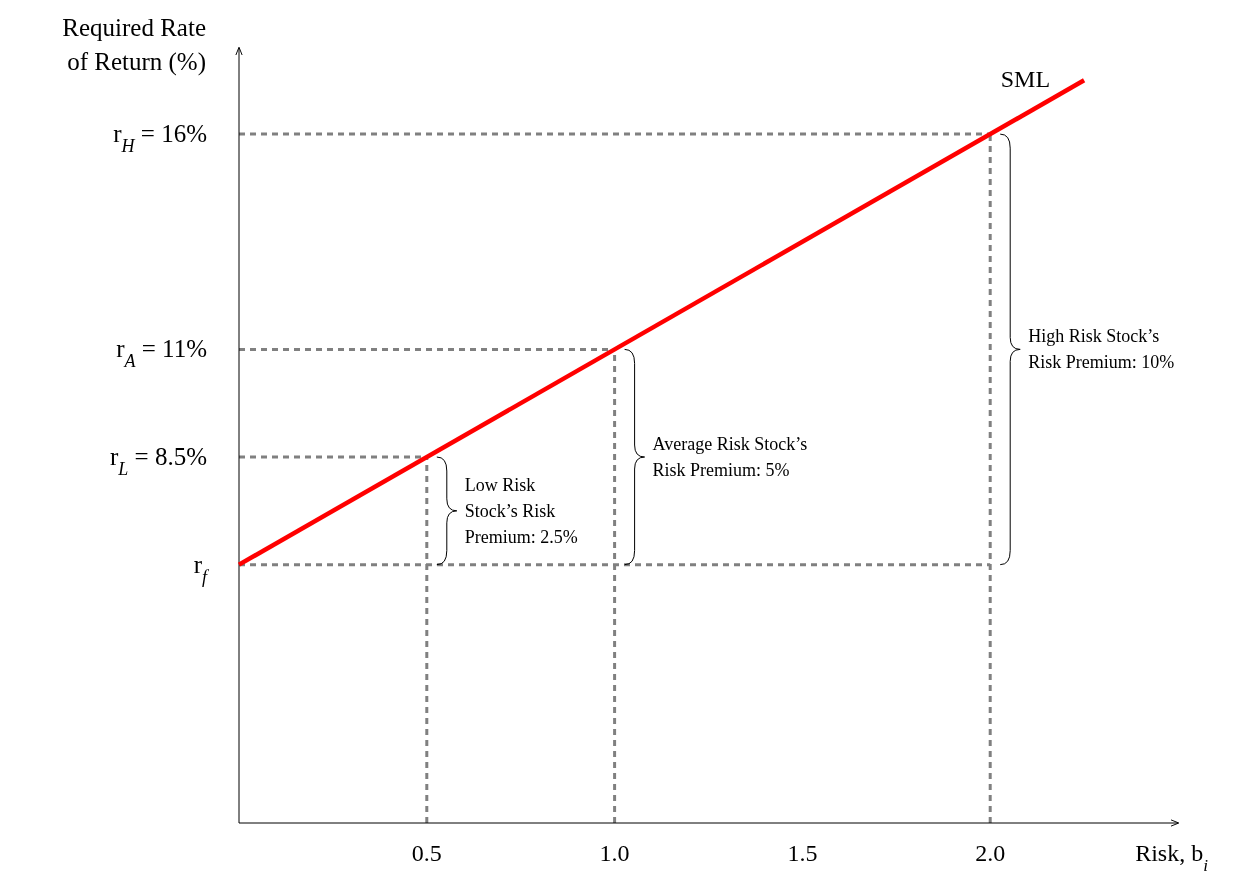  What do you see at coordinates (990, 853) in the screenshot?
I see `x-tick-label: 2.0` at bounding box center [990, 853].